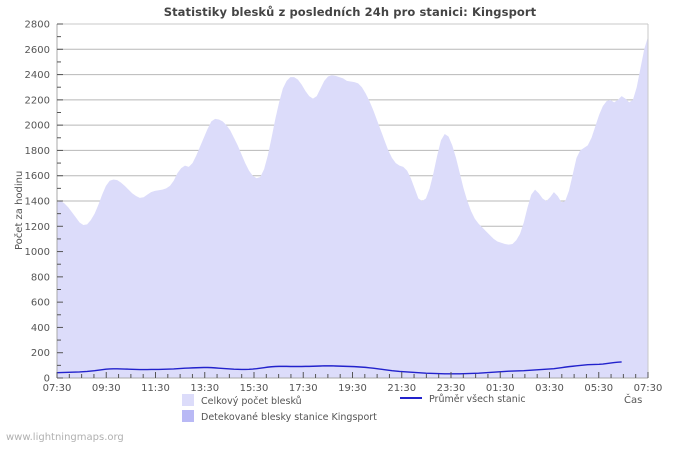  I want to click on x-axis-tick-label: 15:30, so click(254, 387).